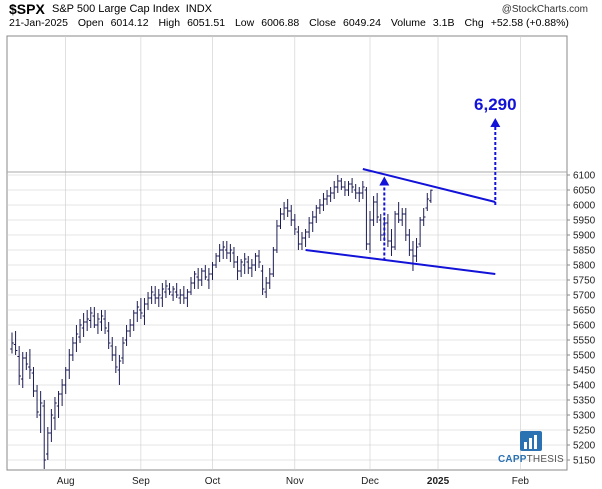 This screenshot has width=602, height=489. I want to click on y-tick-label: 5800, so click(584, 266).